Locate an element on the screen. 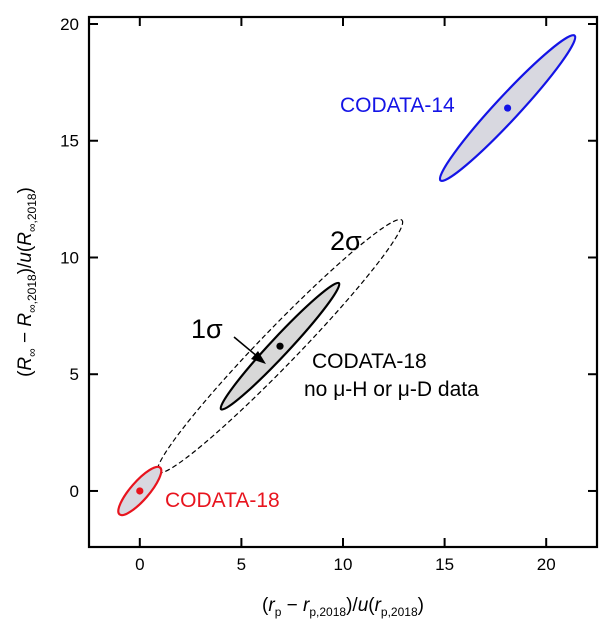 This screenshot has height=624, width=613. label-codata18-black-line2: no μ-H or μ-D data is located at coordinates (391, 389).